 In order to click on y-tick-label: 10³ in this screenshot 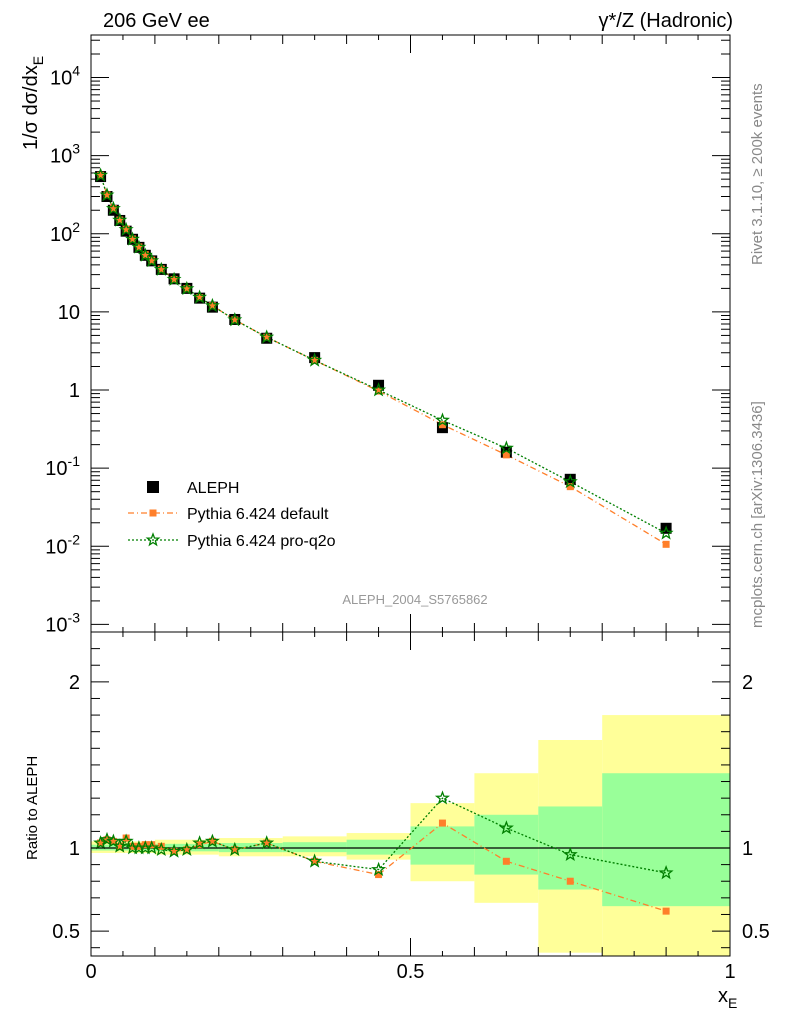, I will do `click(65, 154)`.